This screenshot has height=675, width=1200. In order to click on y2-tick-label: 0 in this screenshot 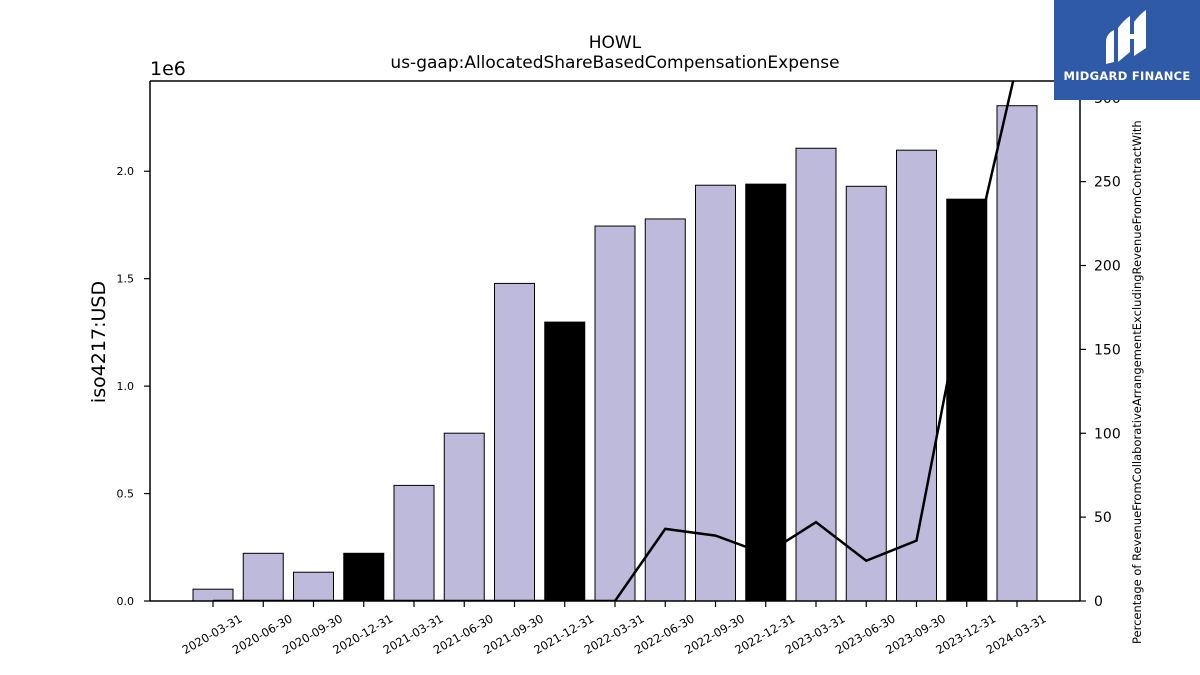, I will do `click(1098, 602)`.